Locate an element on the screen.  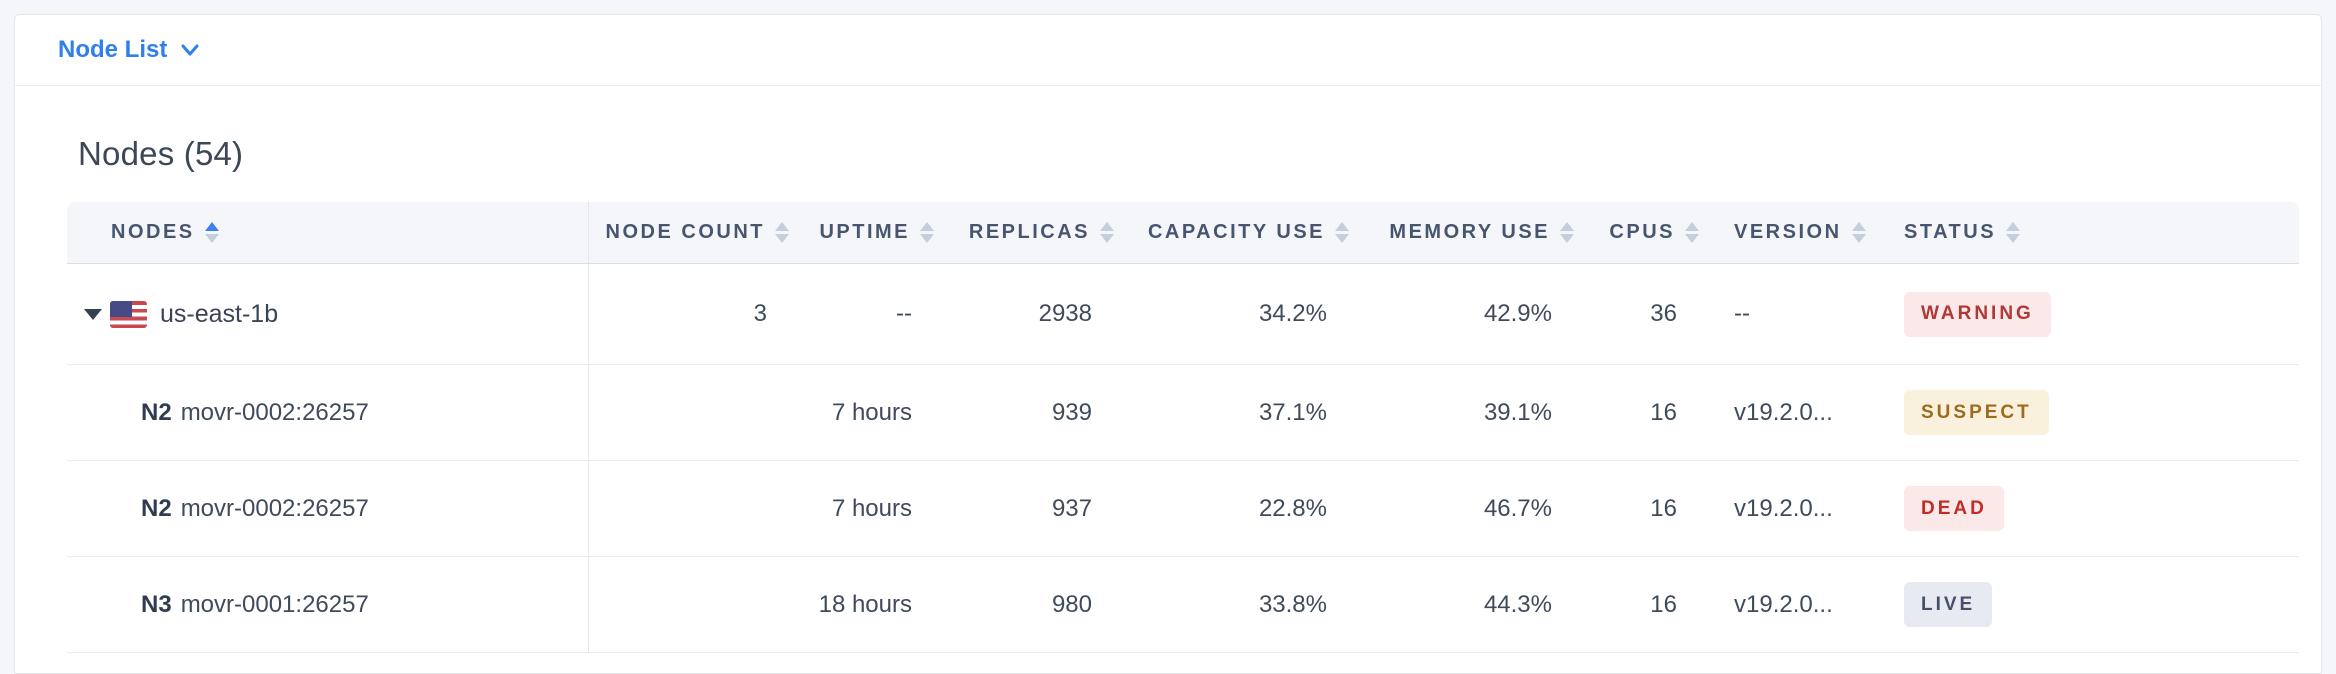
column-header-label: REPLICAS is located at coordinates (1029, 232).